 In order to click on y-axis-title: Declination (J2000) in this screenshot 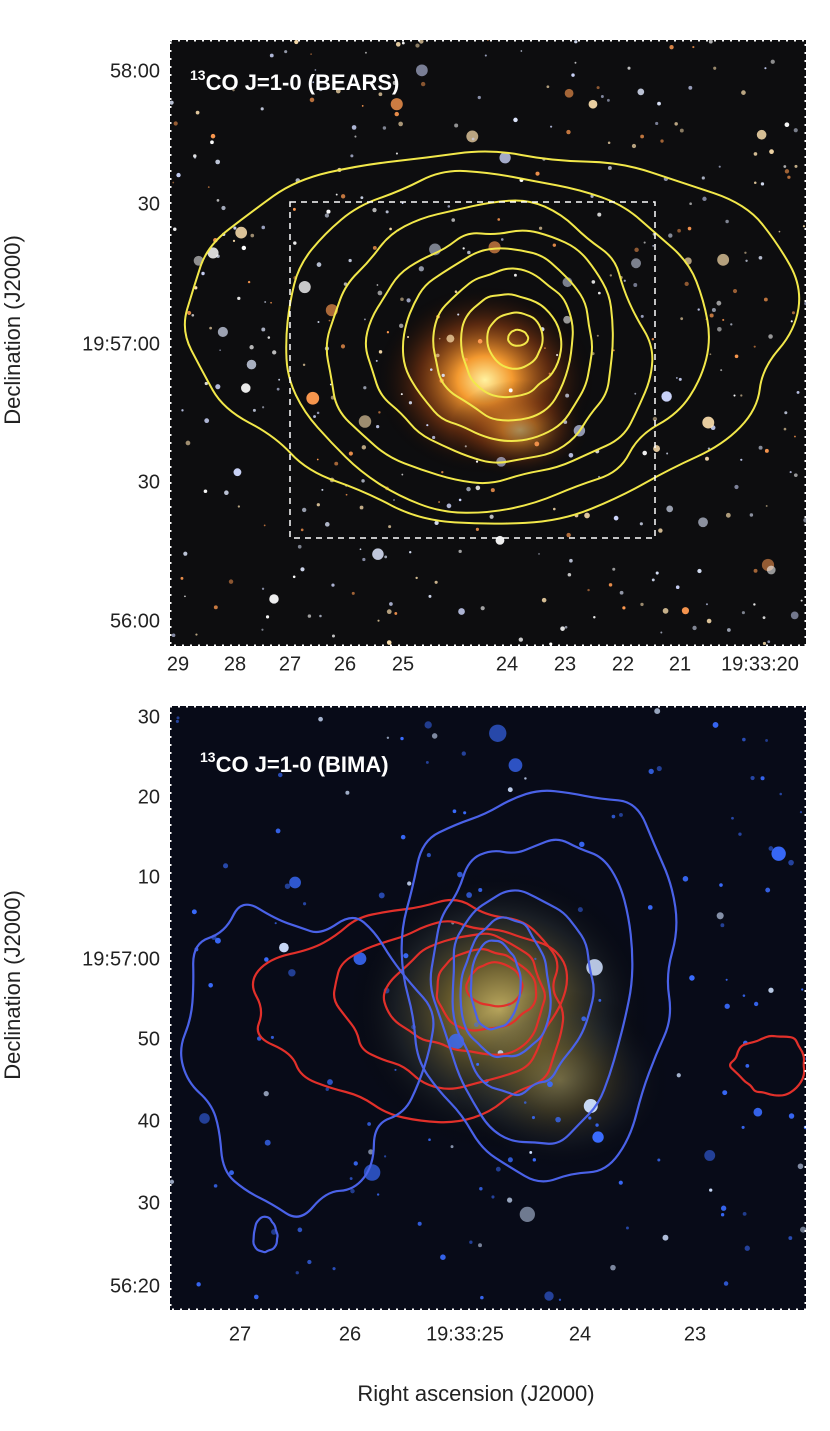, I will do `click(12, 330)`.